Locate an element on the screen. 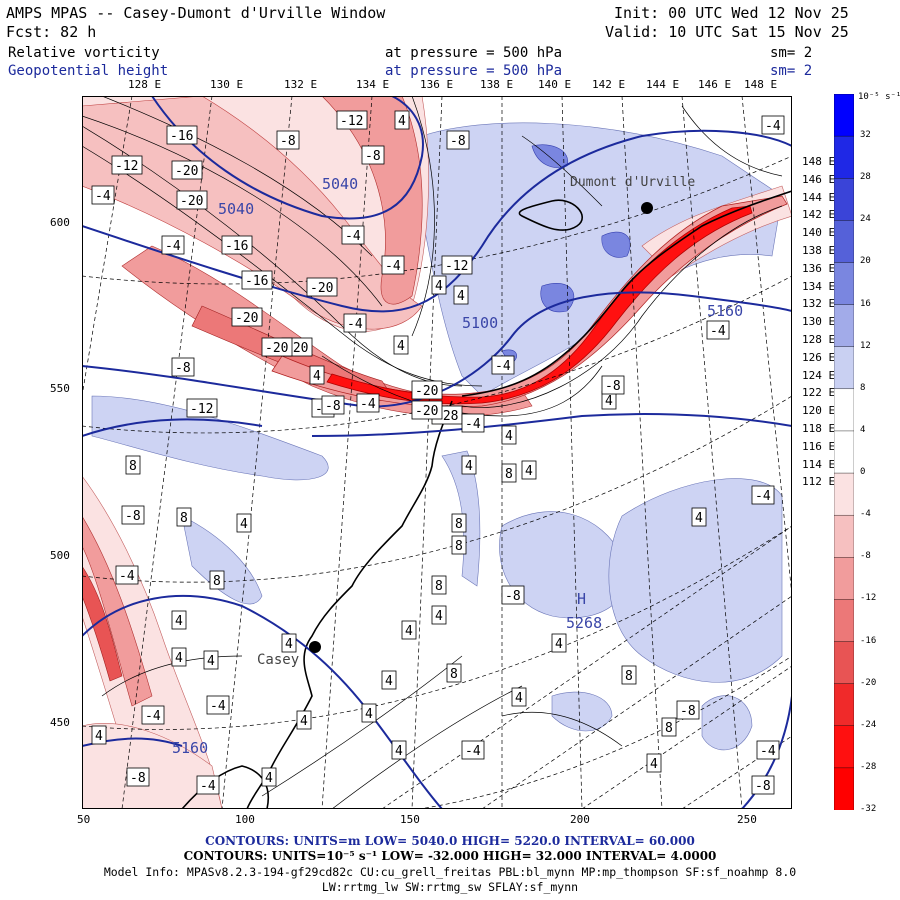 The image size is (900, 900). casey-station-marker is located at coordinates (315, 647).